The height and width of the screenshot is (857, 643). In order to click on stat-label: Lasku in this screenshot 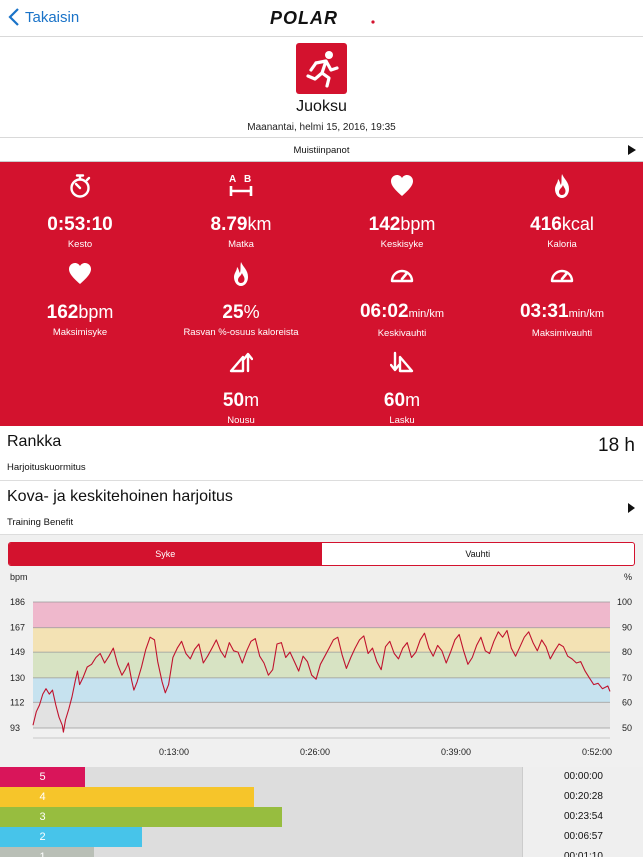, I will do `click(402, 420)`.